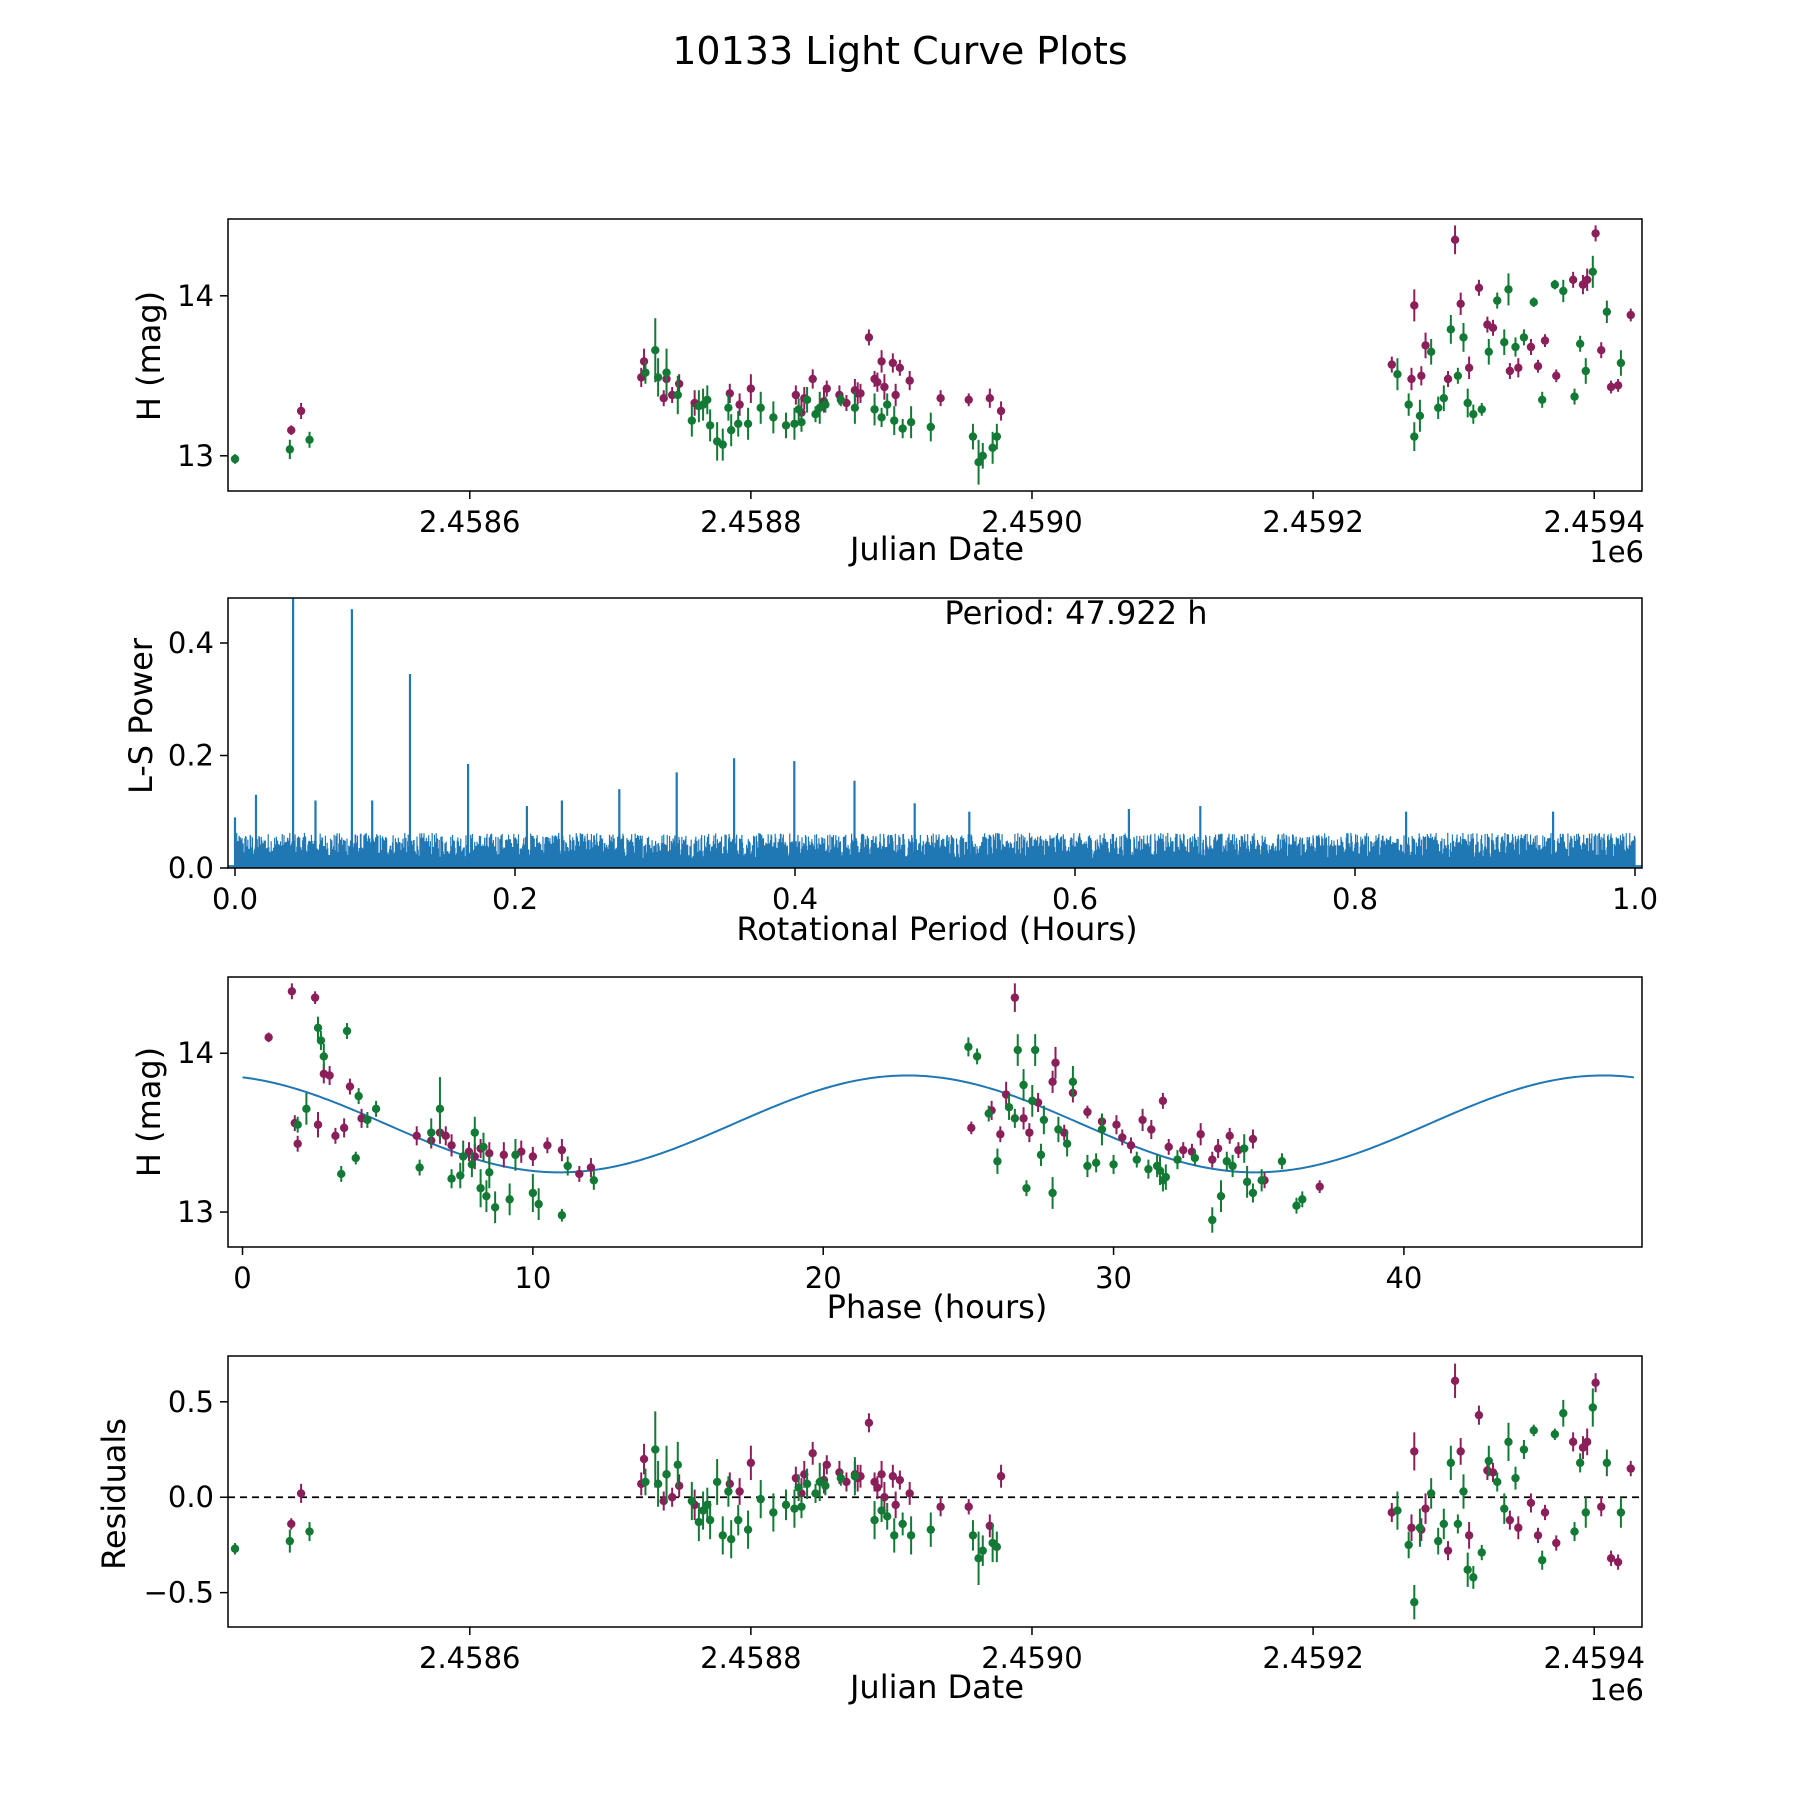  What do you see at coordinates (935, 1491) in the screenshot?
I see `panel-3-axes-frame` at bounding box center [935, 1491].